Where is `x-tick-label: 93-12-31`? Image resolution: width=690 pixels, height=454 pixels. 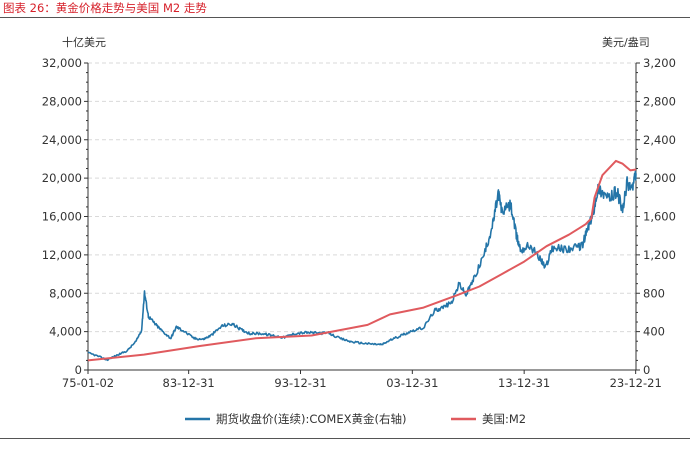 x-tick-label: 93-12-31 is located at coordinates (300, 383).